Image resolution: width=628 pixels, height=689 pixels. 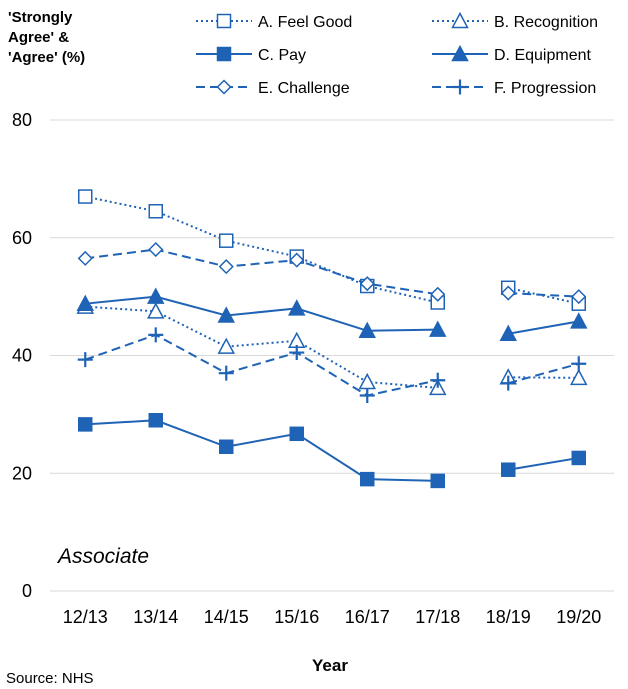 What do you see at coordinates (22, 120) in the screenshot?
I see `y-tick-label: 80` at bounding box center [22, 120].